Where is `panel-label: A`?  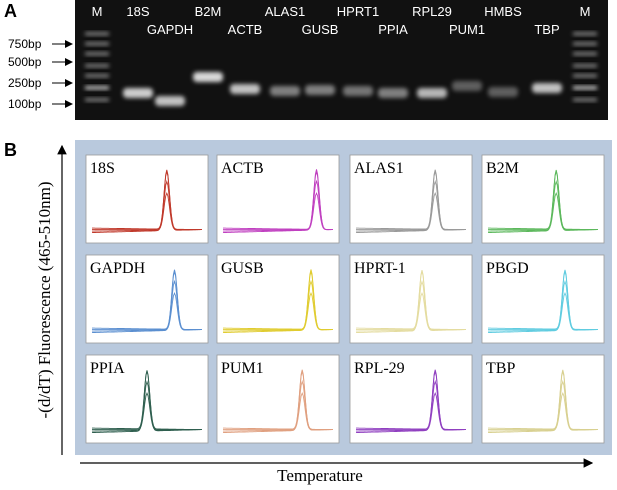
panel-label: A is located at coordinates (10, 11).